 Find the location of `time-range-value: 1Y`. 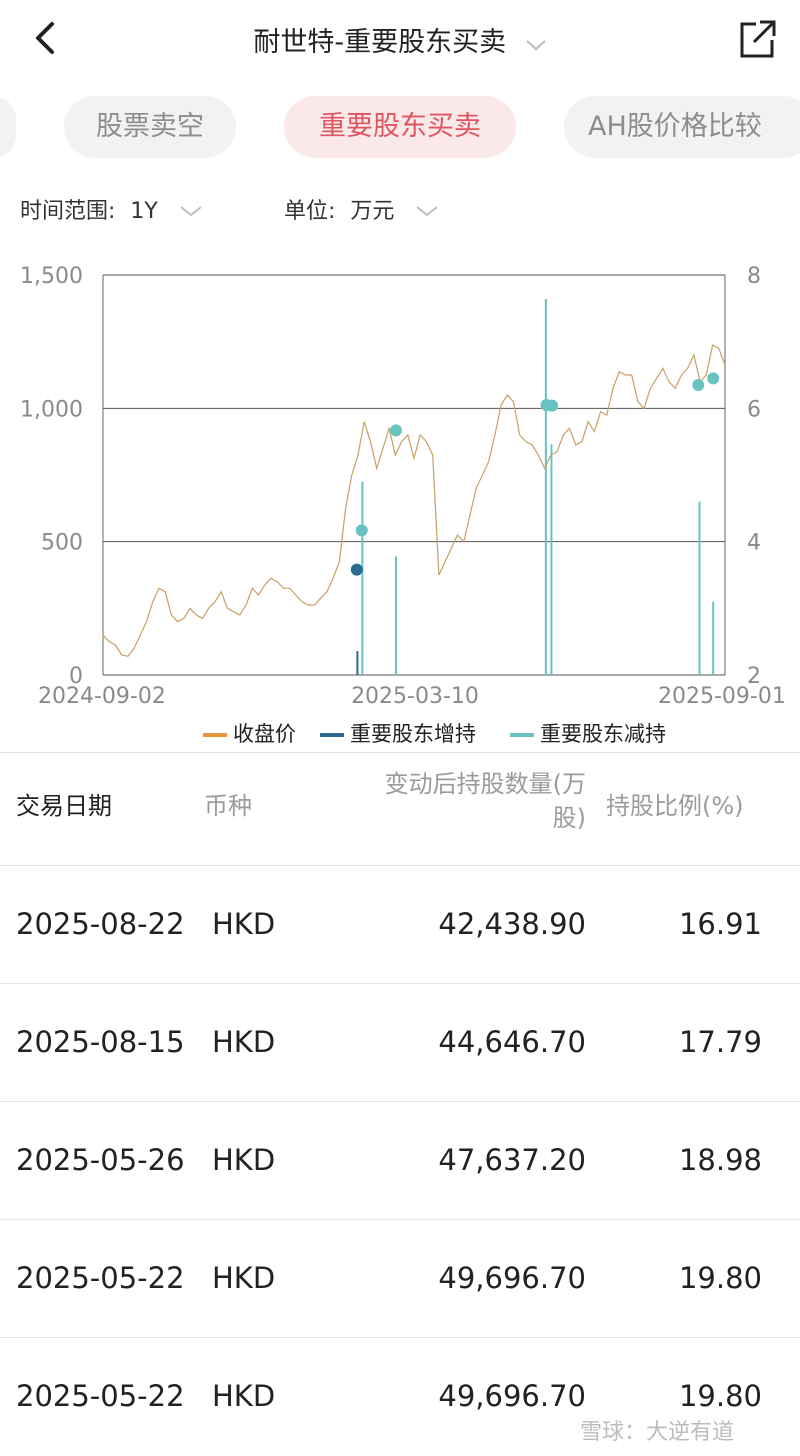

time-range-value: 1Y is located at coordinates (144, 211).